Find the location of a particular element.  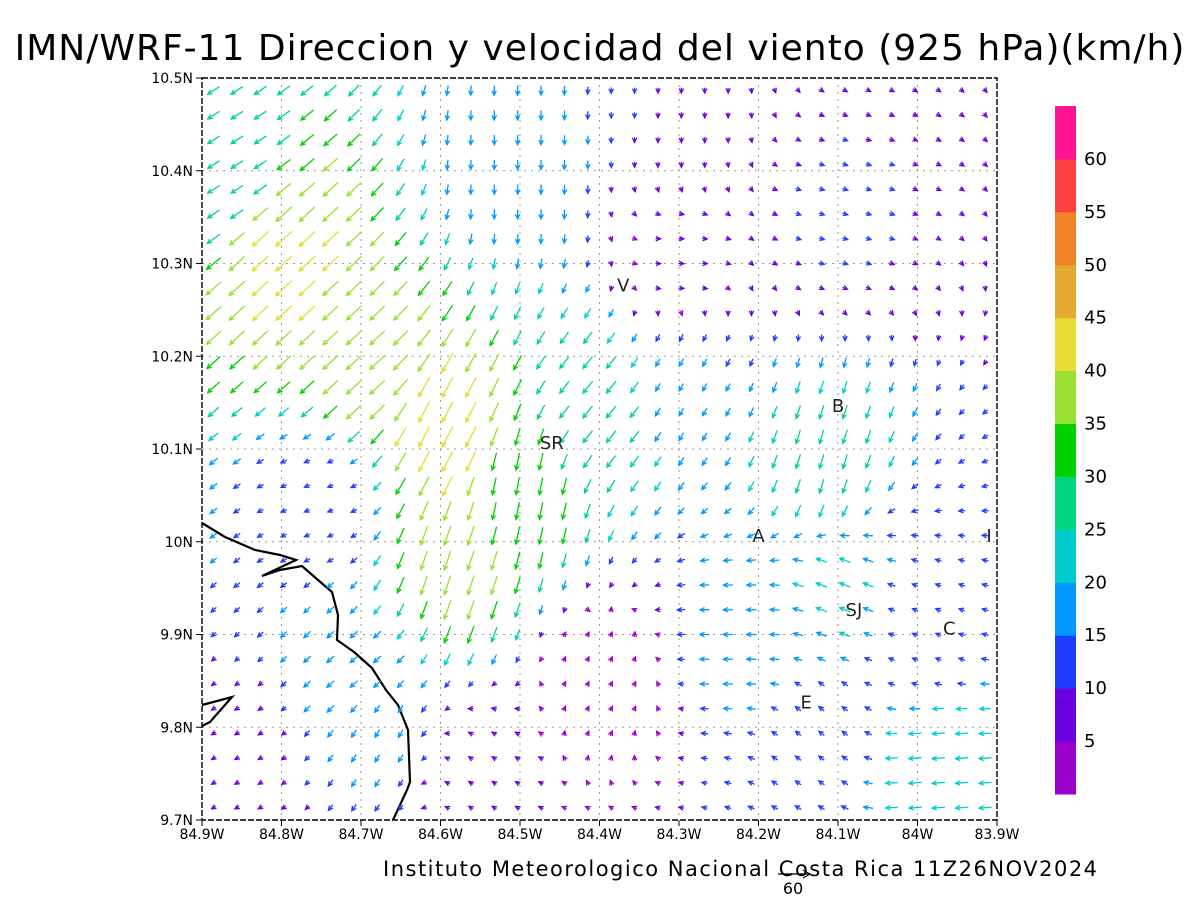

lon-tick-label: 84.9W is located at coordinates (201, 835).